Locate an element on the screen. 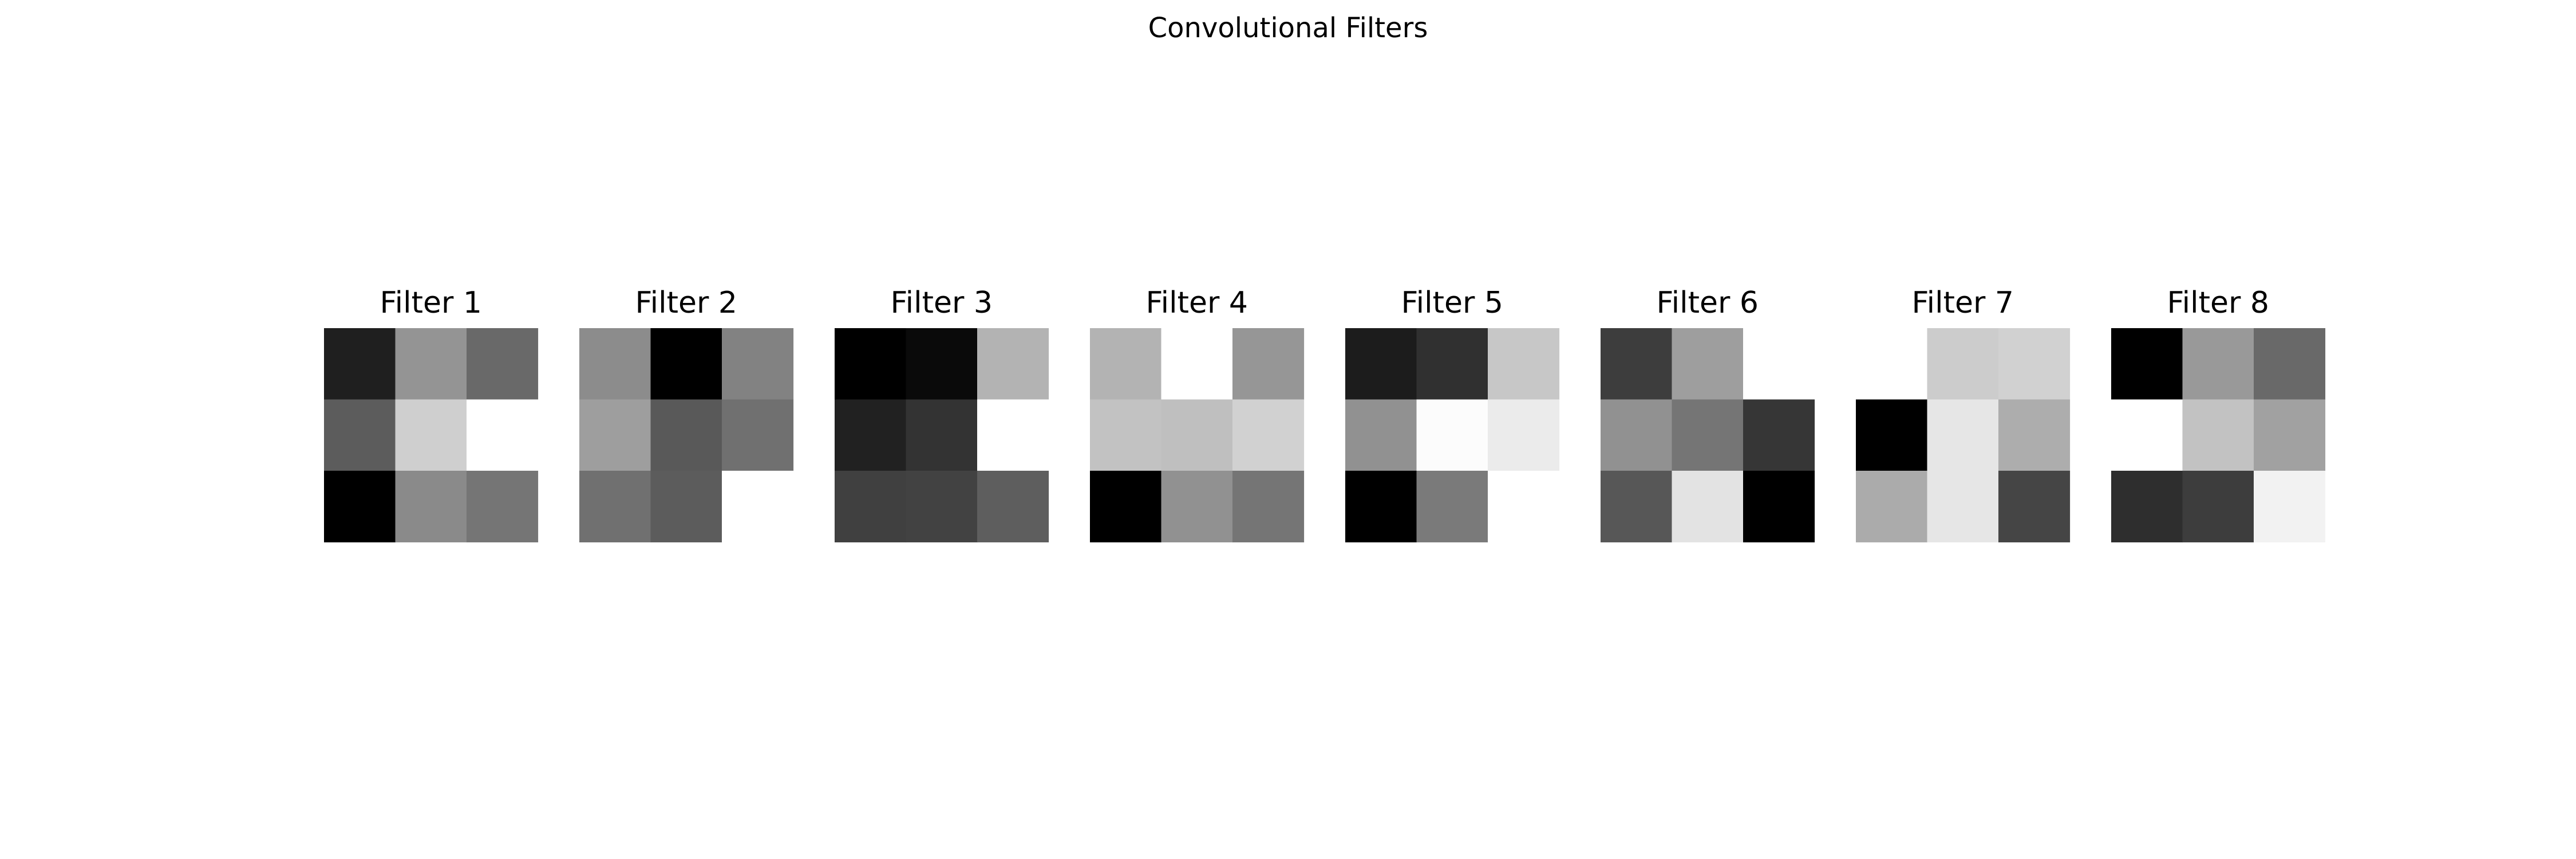  filter-panel-3: Filter 3 is located at coordinates (942, 414).